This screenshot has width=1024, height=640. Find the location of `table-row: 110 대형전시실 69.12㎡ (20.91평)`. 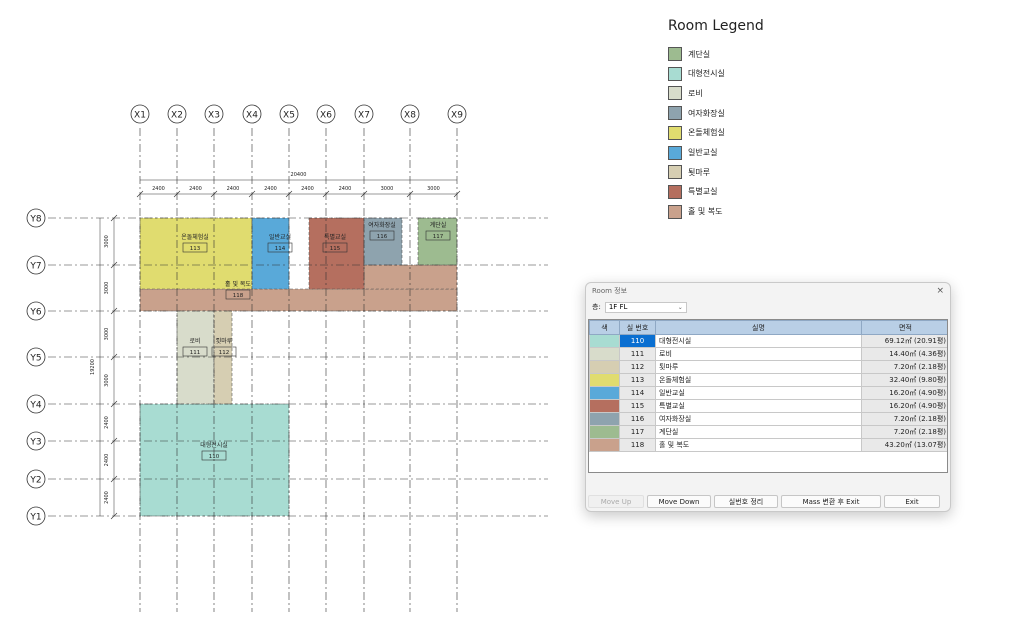

table-row: 110 대형전시실 69.12㎡ (20.91평) is located at coordinates (768, 341).